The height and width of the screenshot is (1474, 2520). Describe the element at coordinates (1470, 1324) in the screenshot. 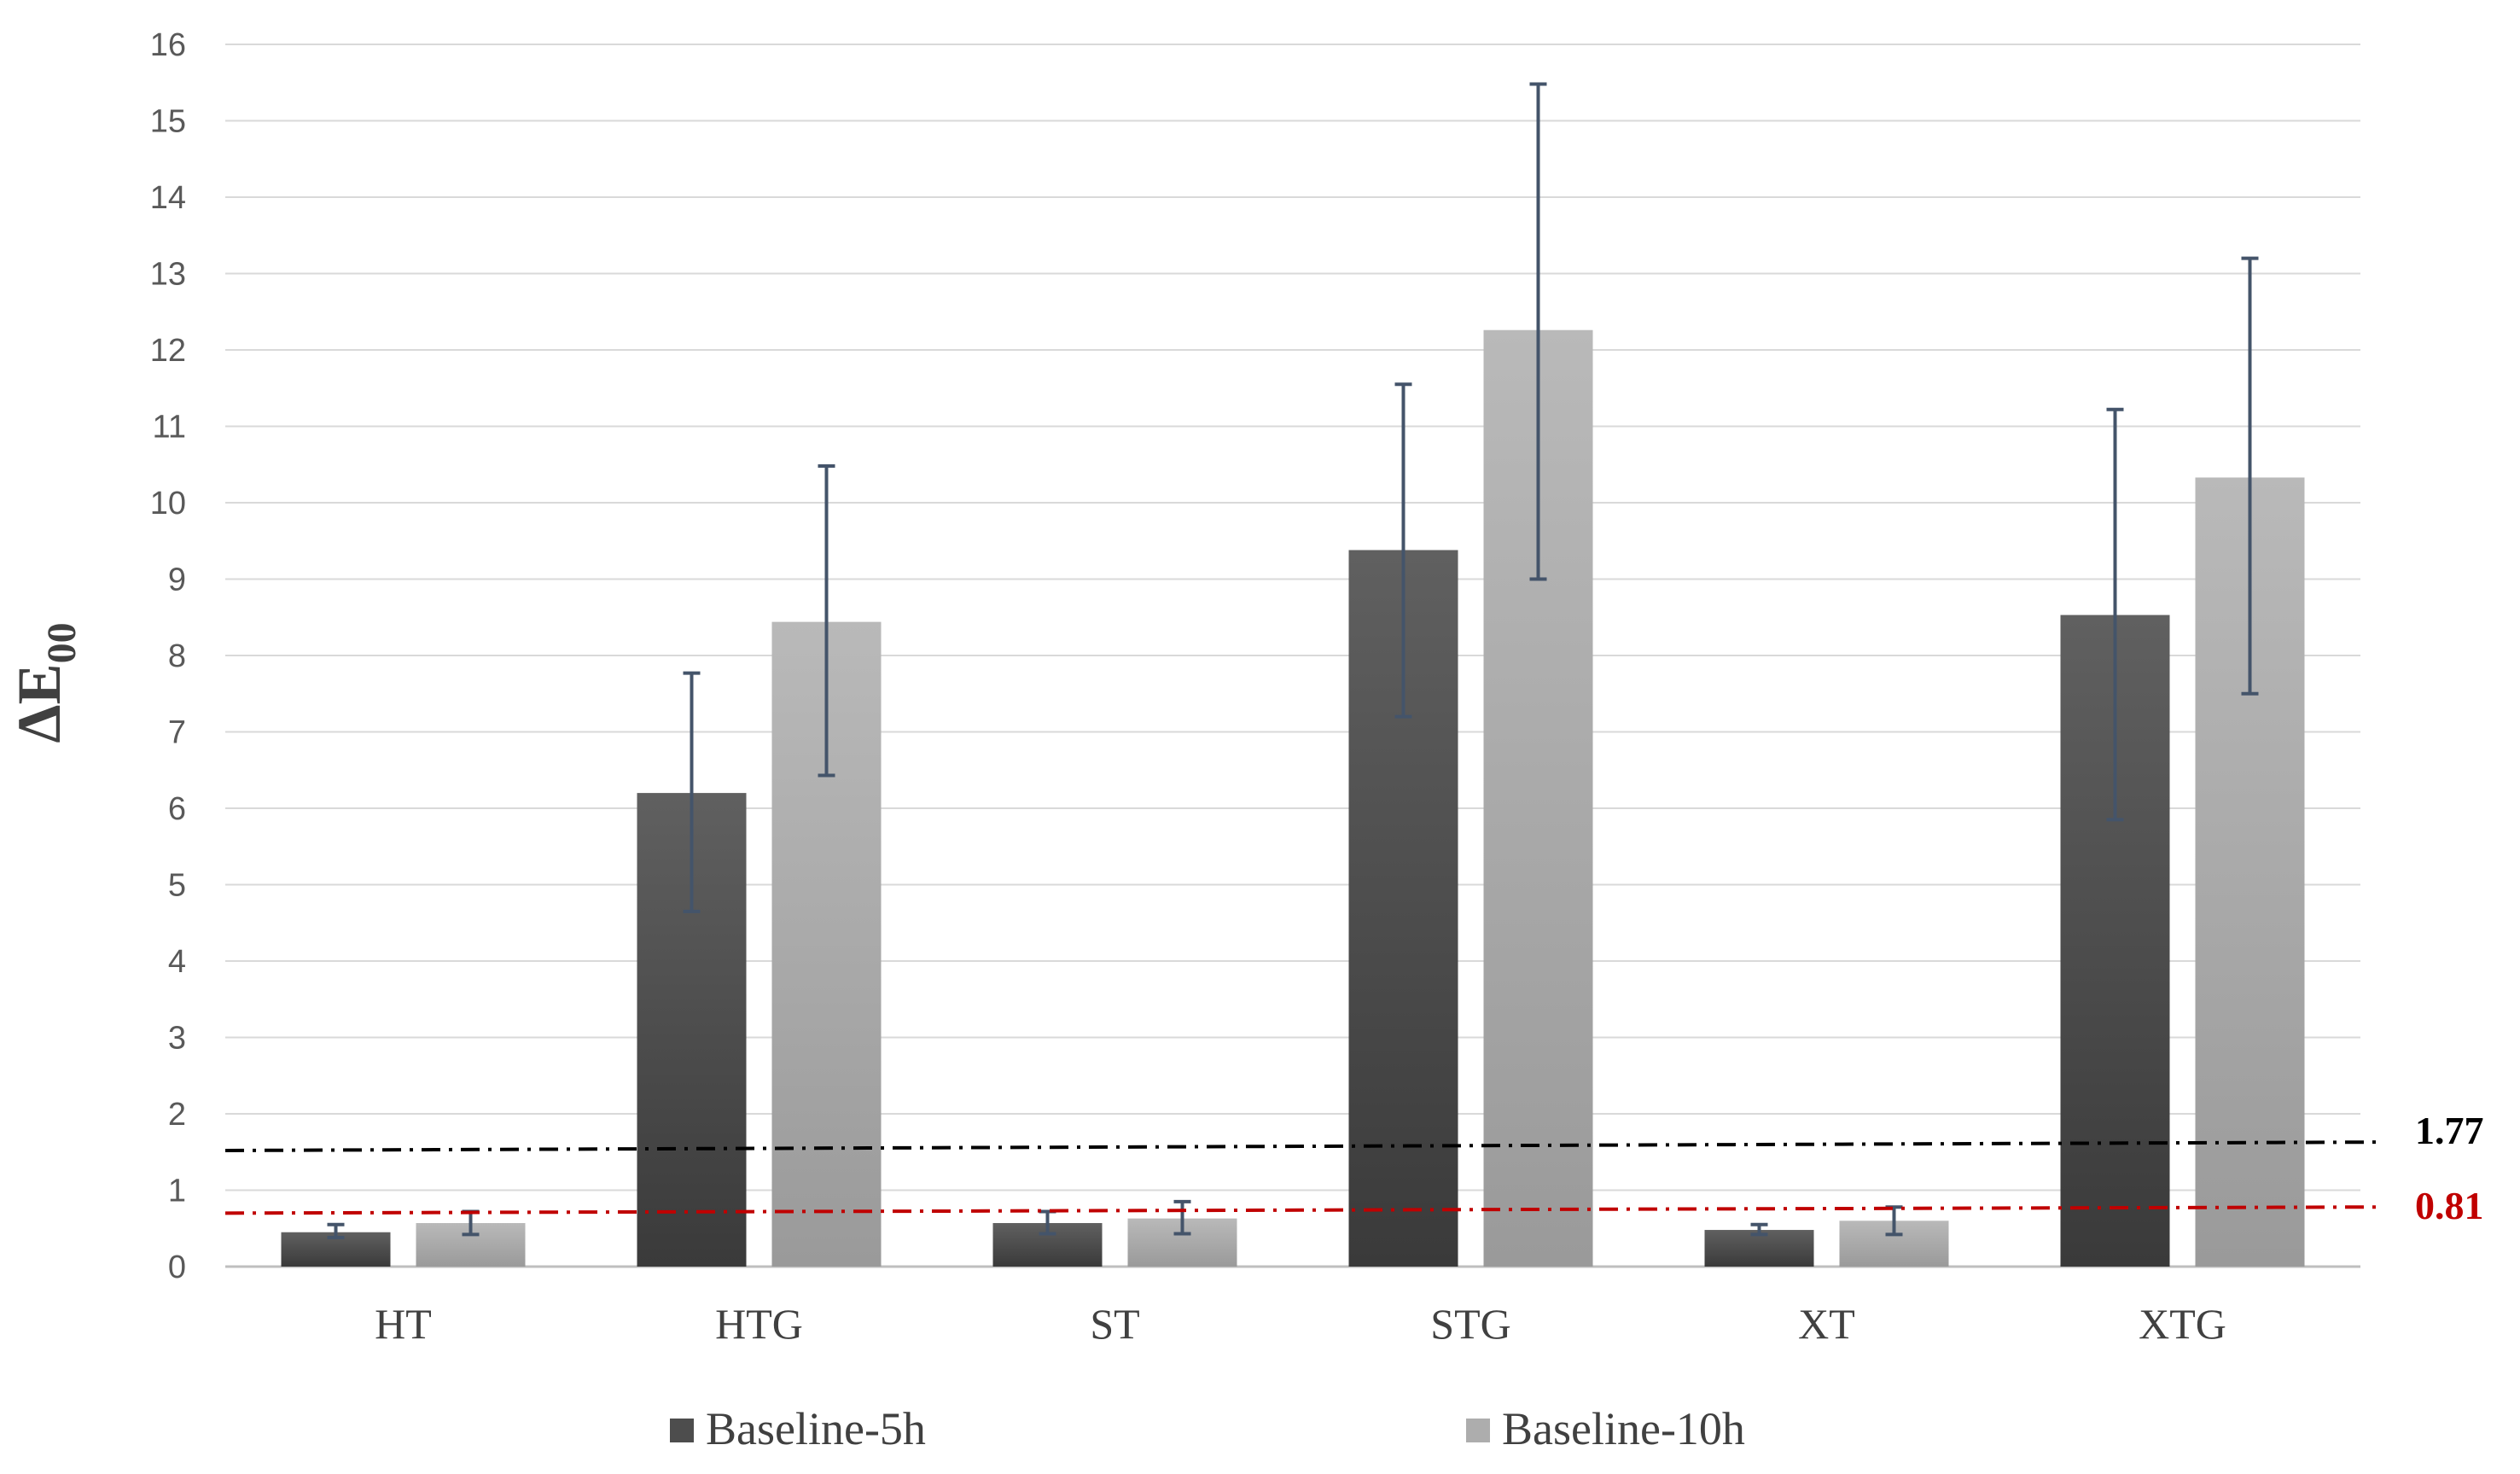

I see `x-category-label: STG` at that location.